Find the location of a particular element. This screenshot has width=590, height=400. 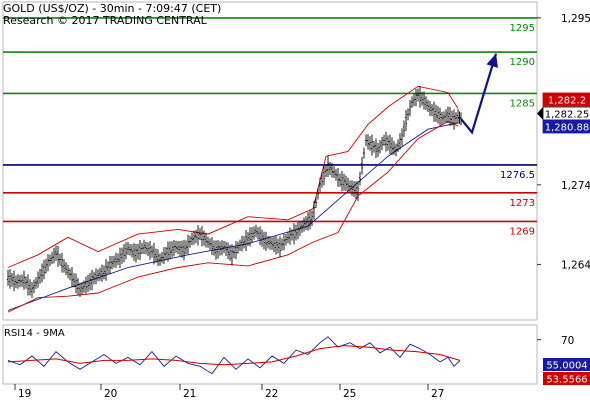

rsi-panel-frame is located at coordinates (270, 354).